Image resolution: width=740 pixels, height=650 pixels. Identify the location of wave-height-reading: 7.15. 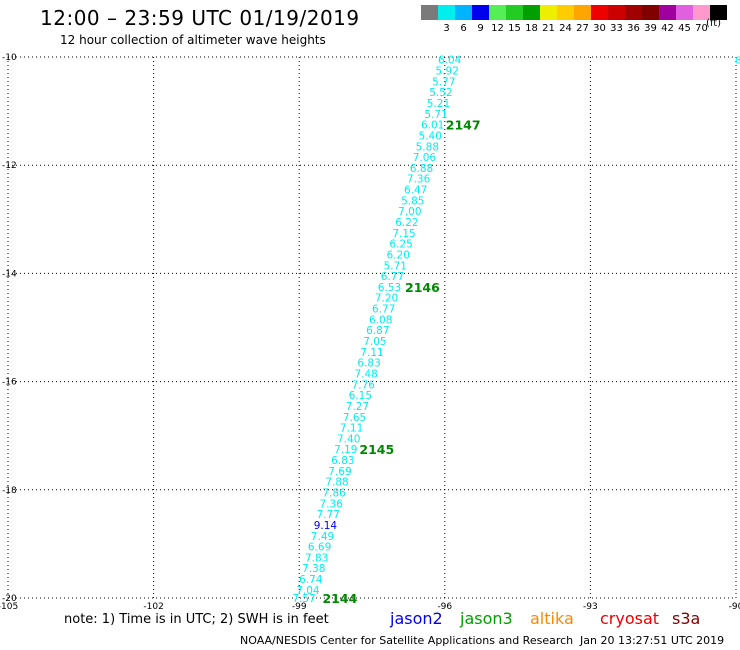
(403, 234).